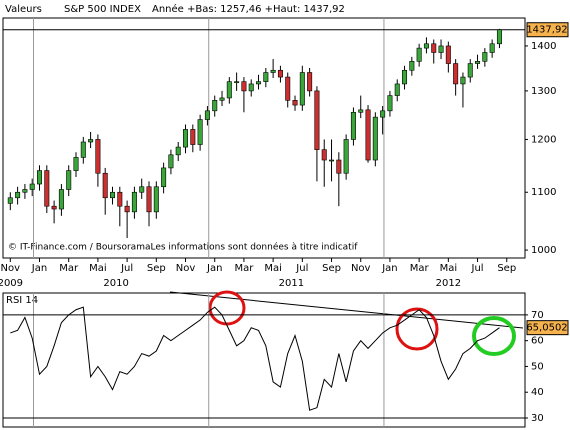 This screenshot has width=570, height=430. What do you see at coordinates (291, 283) in the screenshot?
I see `year-label: 2011` at bounding box center [291, 283].